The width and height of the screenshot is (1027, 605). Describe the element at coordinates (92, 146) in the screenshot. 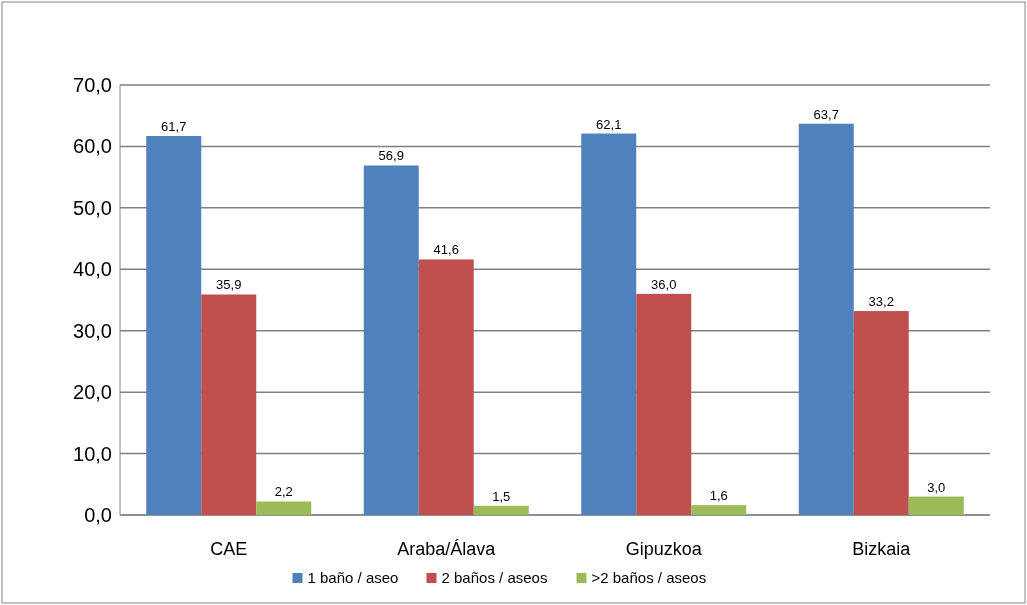

I see `y-tick-label: 60,0` at that location.